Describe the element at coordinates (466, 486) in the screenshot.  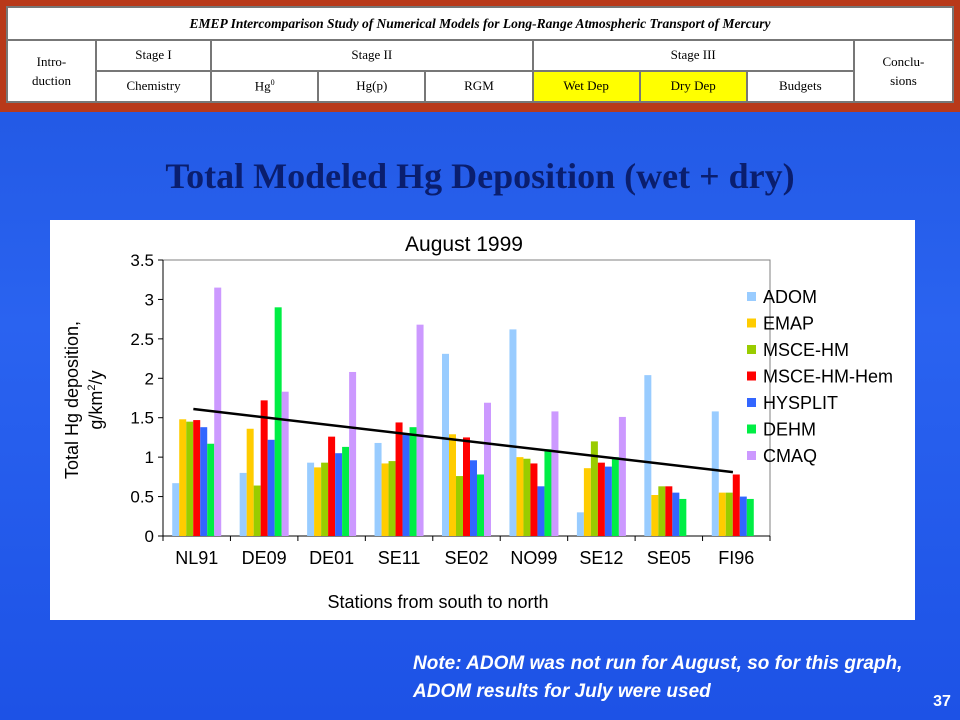
I see `bar-msce-hm-hem-se02` at that location.